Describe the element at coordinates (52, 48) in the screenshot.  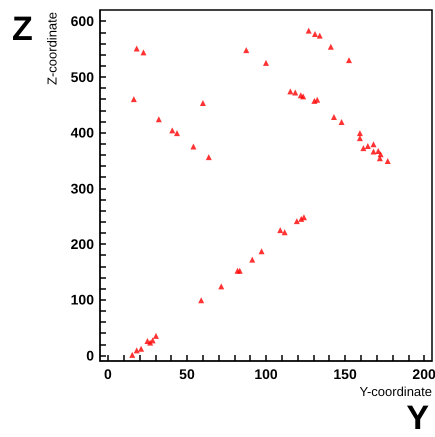
I see `y-axis-title: Z-coordinate` at that location.